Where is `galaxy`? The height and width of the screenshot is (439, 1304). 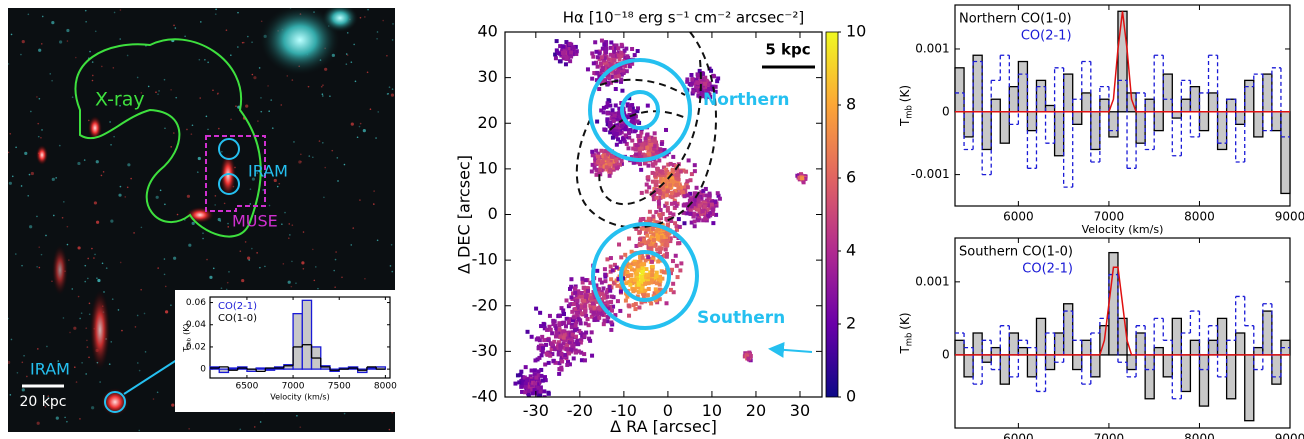 galaxy is located at coordinates (340, 20).